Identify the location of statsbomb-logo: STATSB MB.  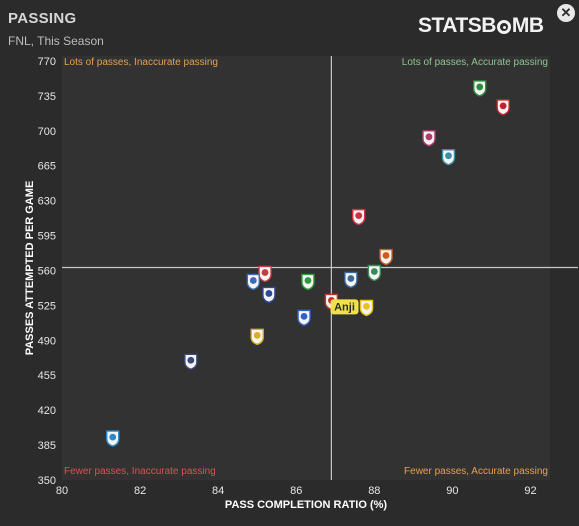
(481, 26).